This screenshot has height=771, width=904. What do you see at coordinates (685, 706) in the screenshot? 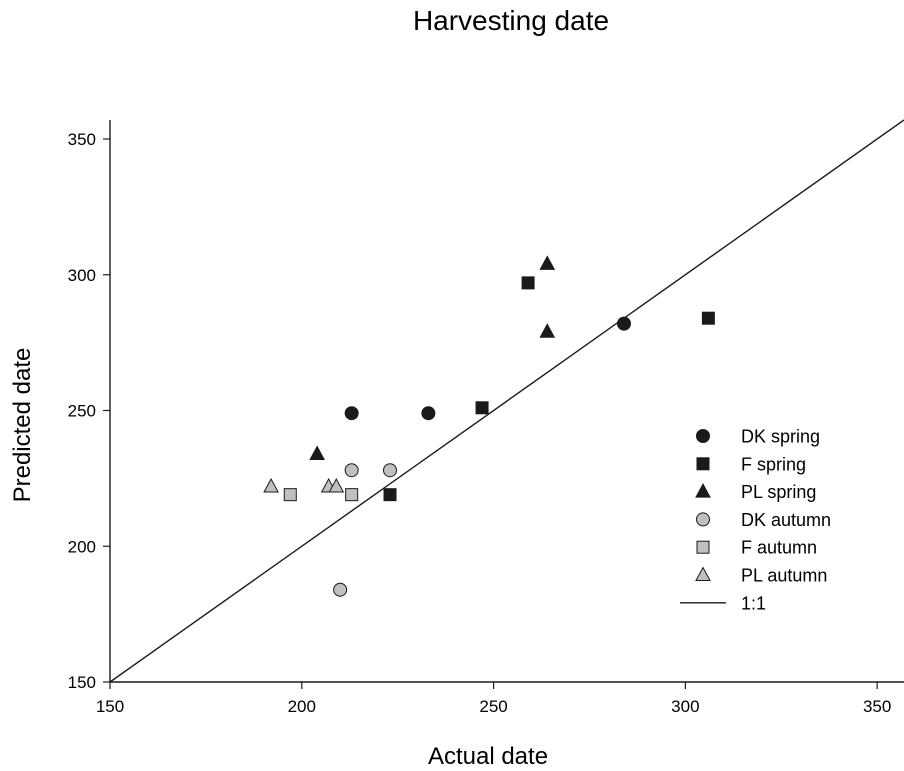
I see `x-tick-label: 300` at bounding box center [685, 706].